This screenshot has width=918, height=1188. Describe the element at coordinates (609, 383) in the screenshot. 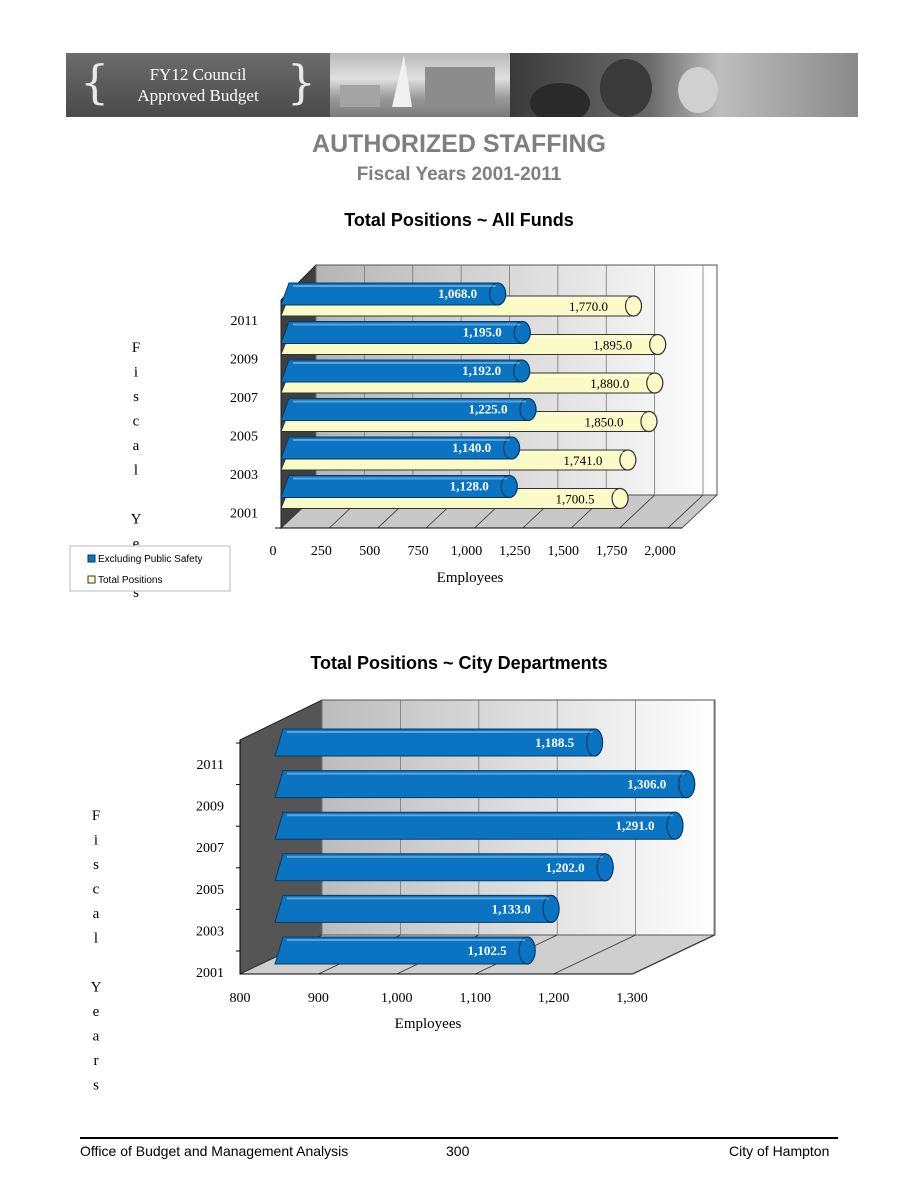

I see `chart1-label-total: 1,880.0` at that location.